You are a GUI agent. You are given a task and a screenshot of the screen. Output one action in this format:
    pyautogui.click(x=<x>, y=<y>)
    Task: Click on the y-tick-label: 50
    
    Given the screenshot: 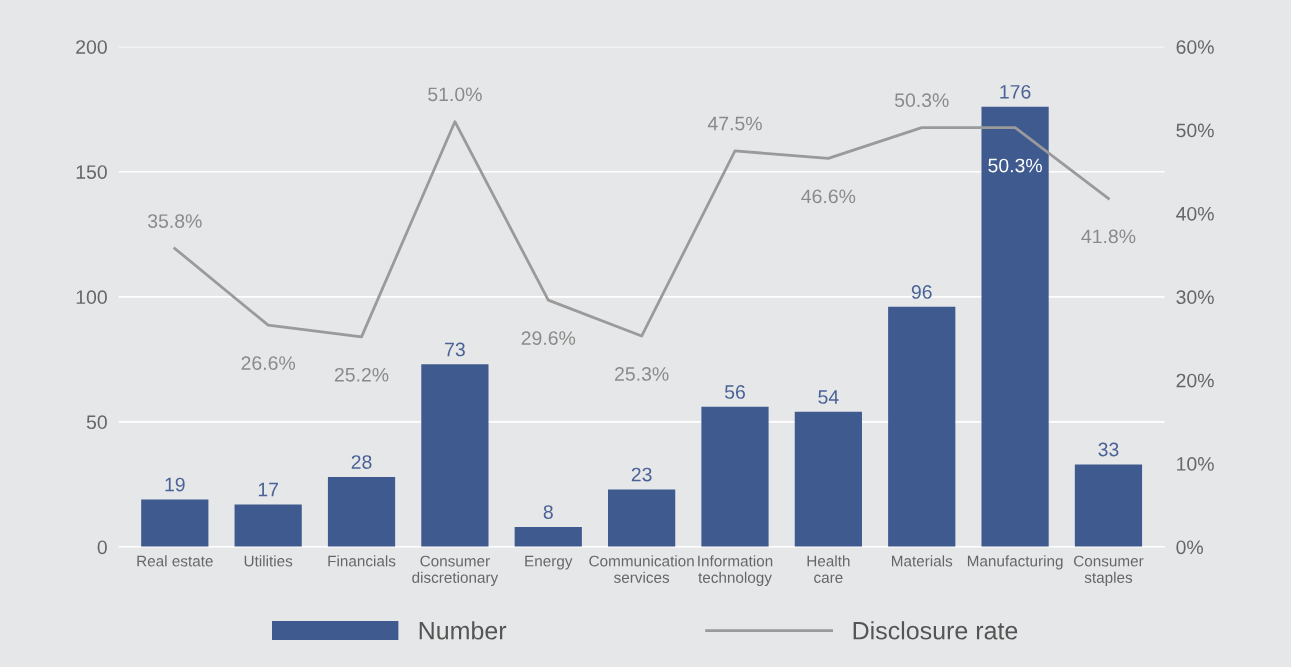 What is the action you would take?
    pyautogui.click(x=96, y=422)
    